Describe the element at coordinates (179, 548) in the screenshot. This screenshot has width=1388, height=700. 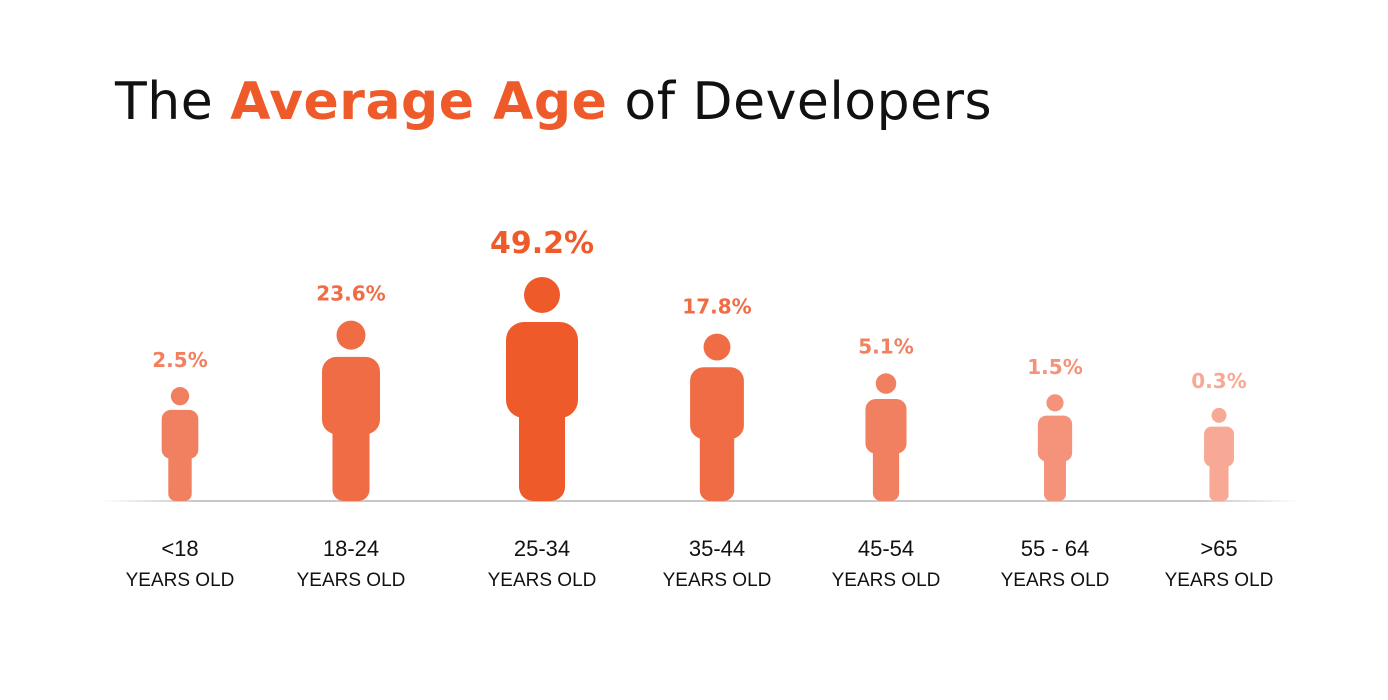
I see `category-label: <18` at that location.